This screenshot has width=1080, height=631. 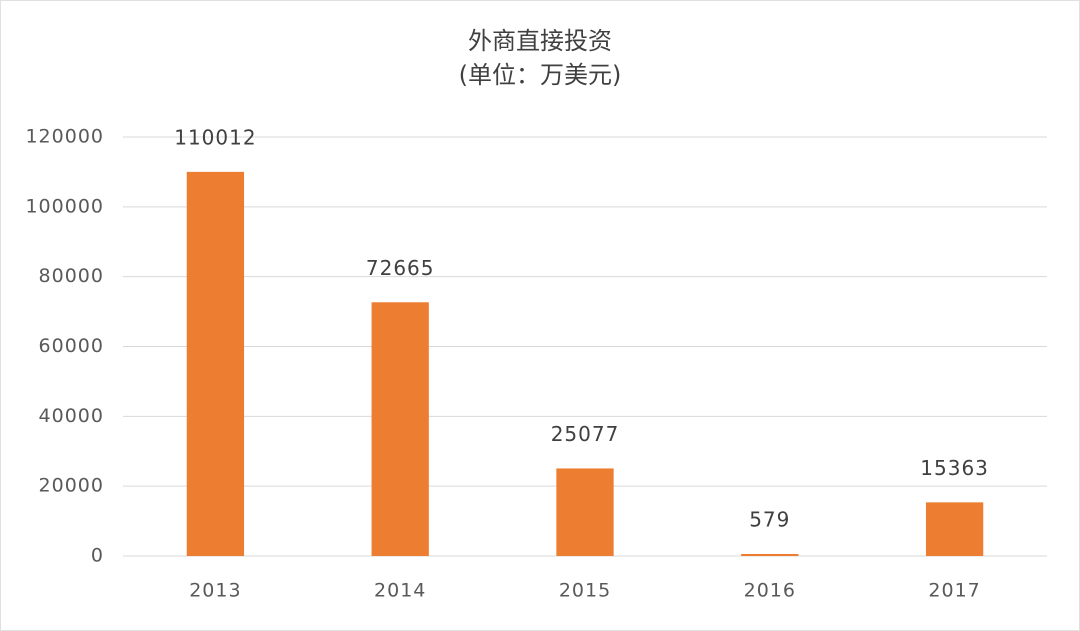 What do you see at coordinates (215, 591) in the screenshot?
I see `x-tick-label: 2013` at bounding box center [215, 591].